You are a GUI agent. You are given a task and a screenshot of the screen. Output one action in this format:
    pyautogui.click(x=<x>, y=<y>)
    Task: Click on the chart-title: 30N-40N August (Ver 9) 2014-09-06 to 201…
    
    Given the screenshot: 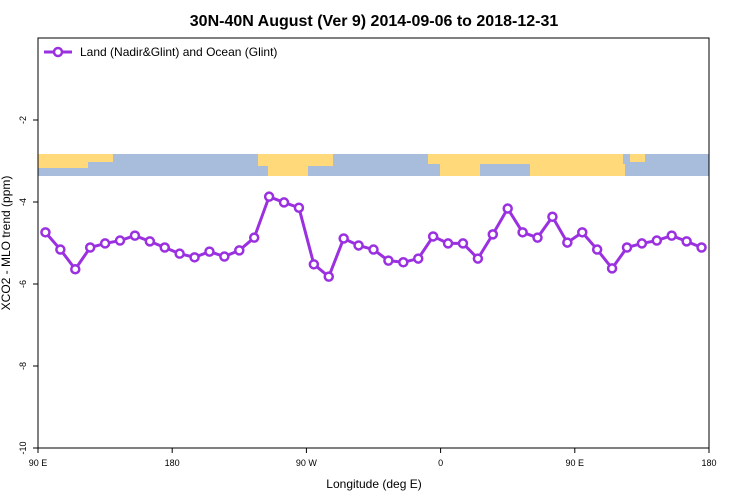 What is the action you would take?
    pyautogui.click(x=374, y=21)
    